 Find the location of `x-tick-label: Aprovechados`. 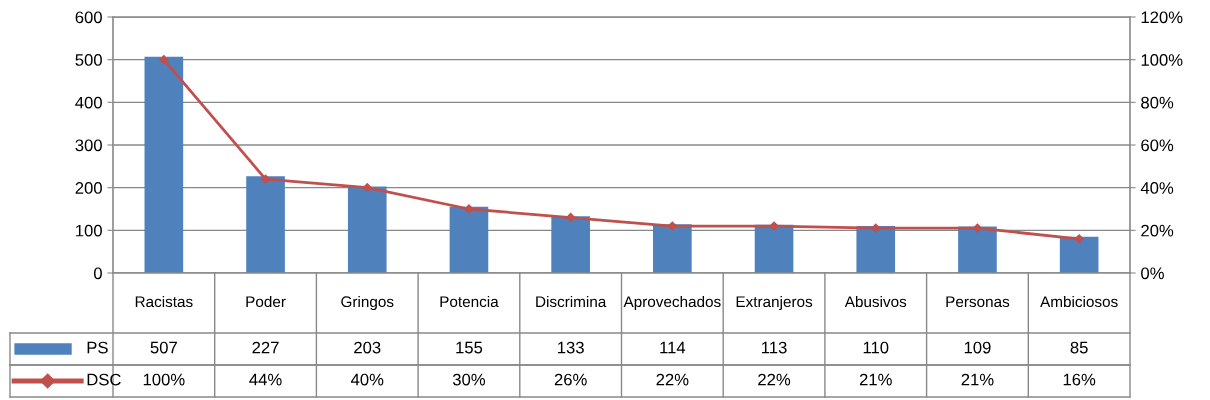

x-tick-label: Aprovechados is located at coordinates (672, 303).